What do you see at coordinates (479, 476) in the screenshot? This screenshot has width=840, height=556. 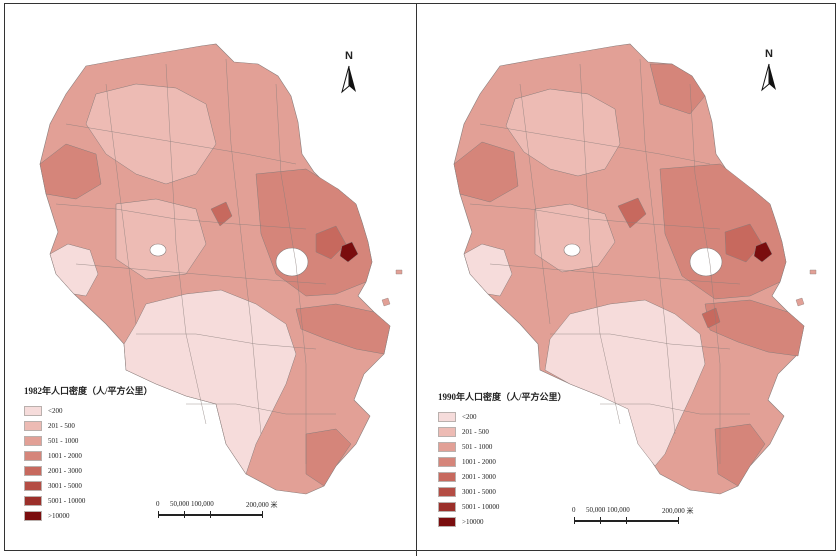 I see `legend-label: 2001 - 3000` at bounding box center [479, 476].